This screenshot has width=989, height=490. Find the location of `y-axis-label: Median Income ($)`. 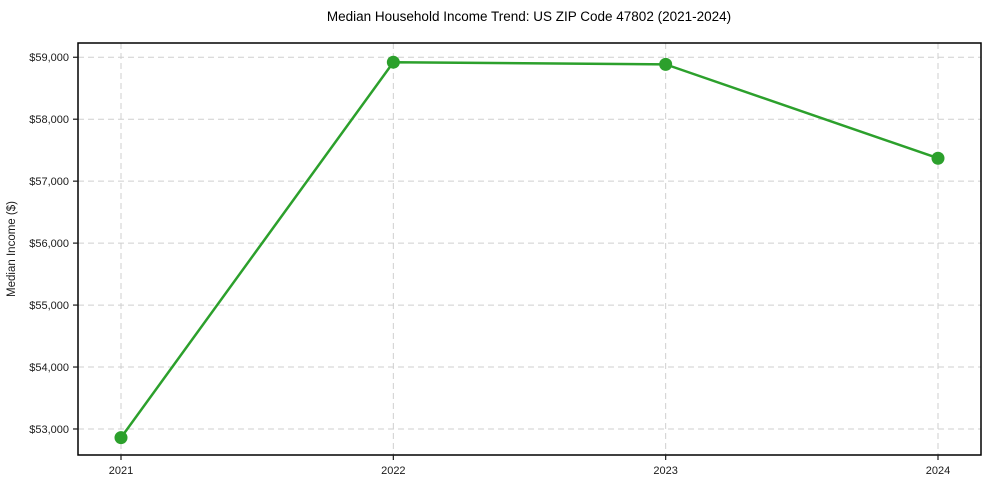

y-axis-label: Median Income ($) is located at coordinates (12, 249).